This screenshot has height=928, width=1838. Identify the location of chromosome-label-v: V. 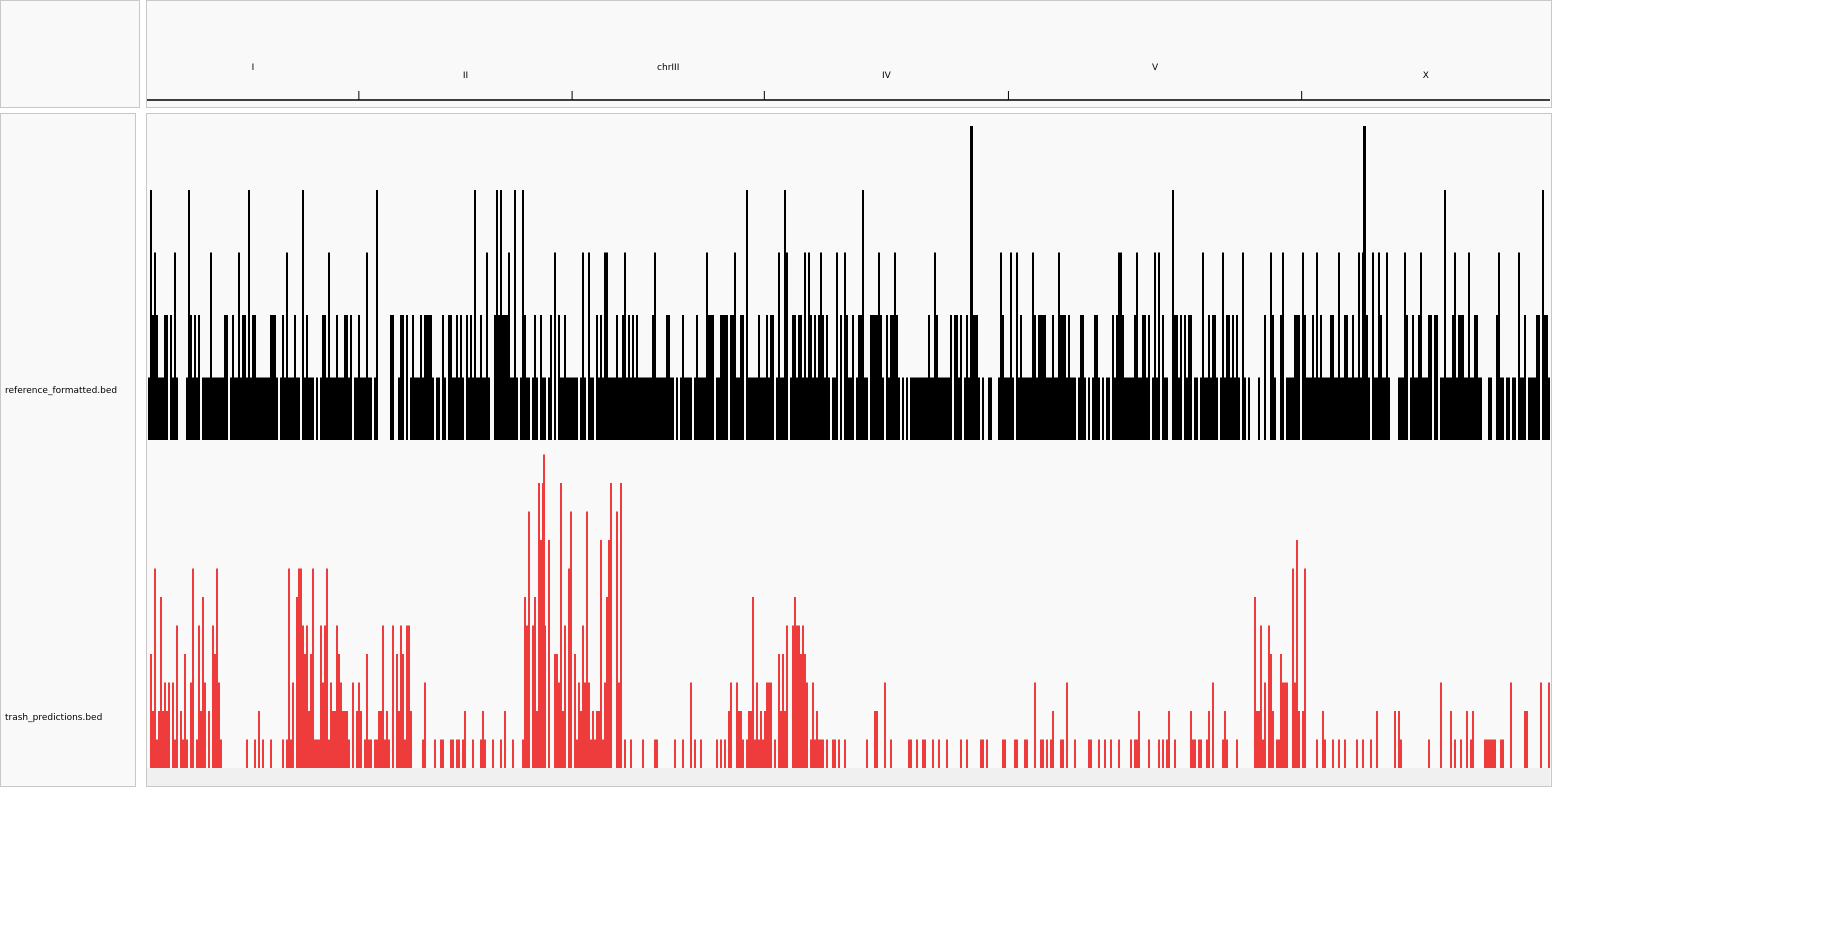
(1155, 68).